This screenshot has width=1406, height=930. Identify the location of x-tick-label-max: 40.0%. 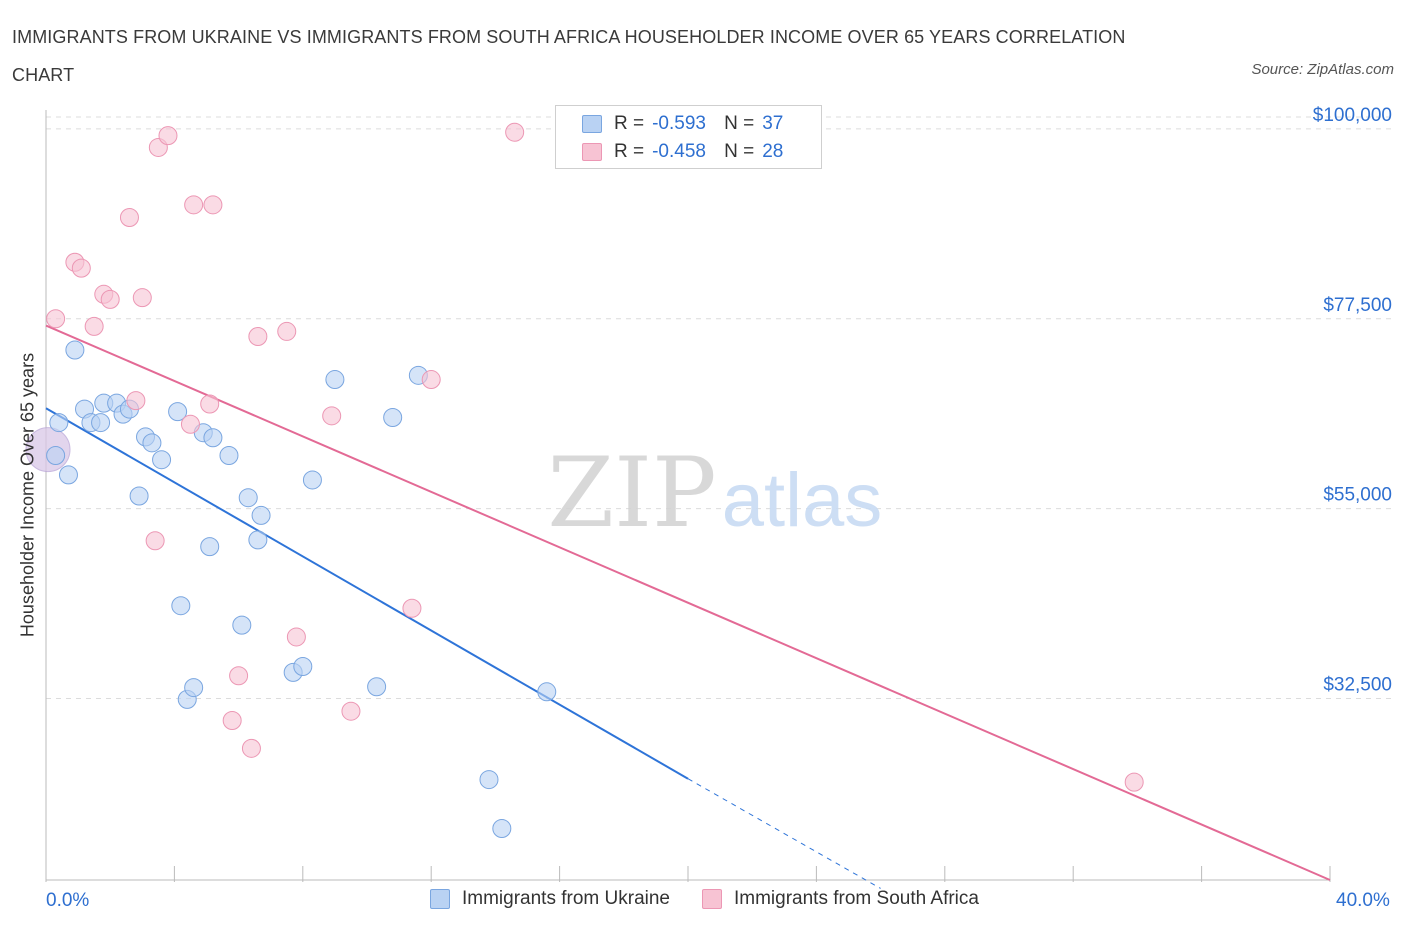
(1363, 900).